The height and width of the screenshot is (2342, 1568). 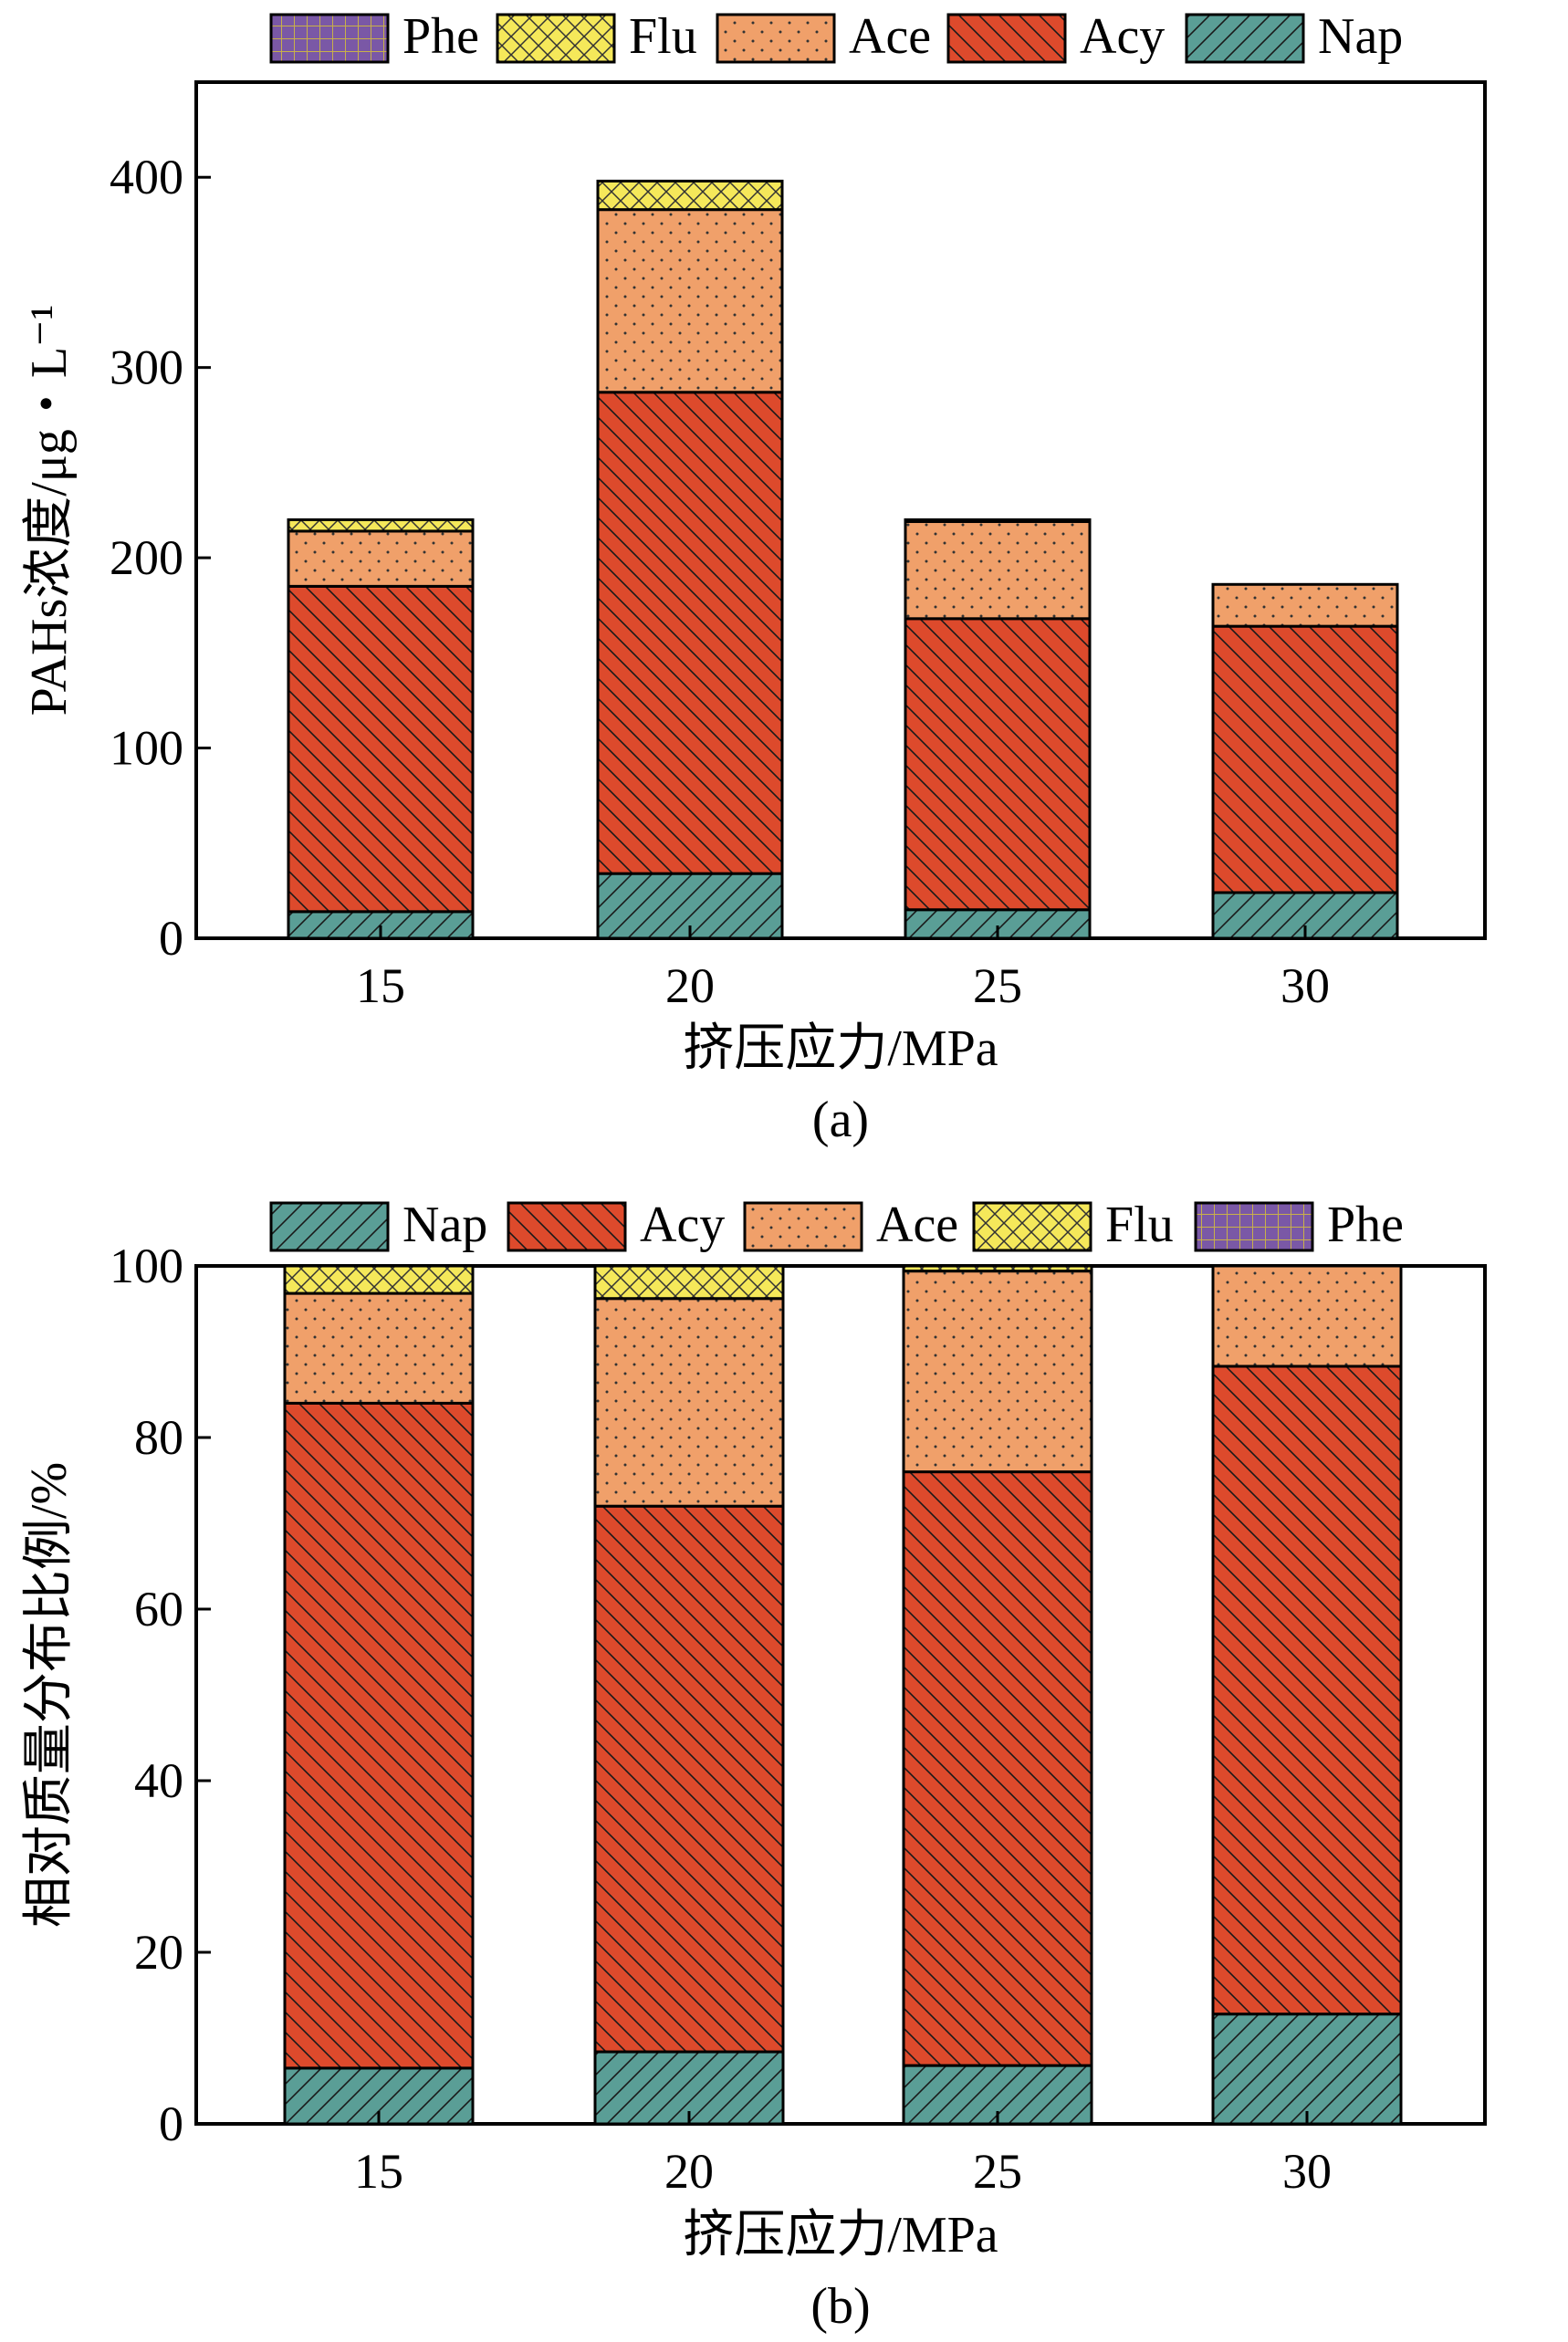 I want to click on x-axis-label-b: 挤压应力/MPa, so click(x=840, y=2235).